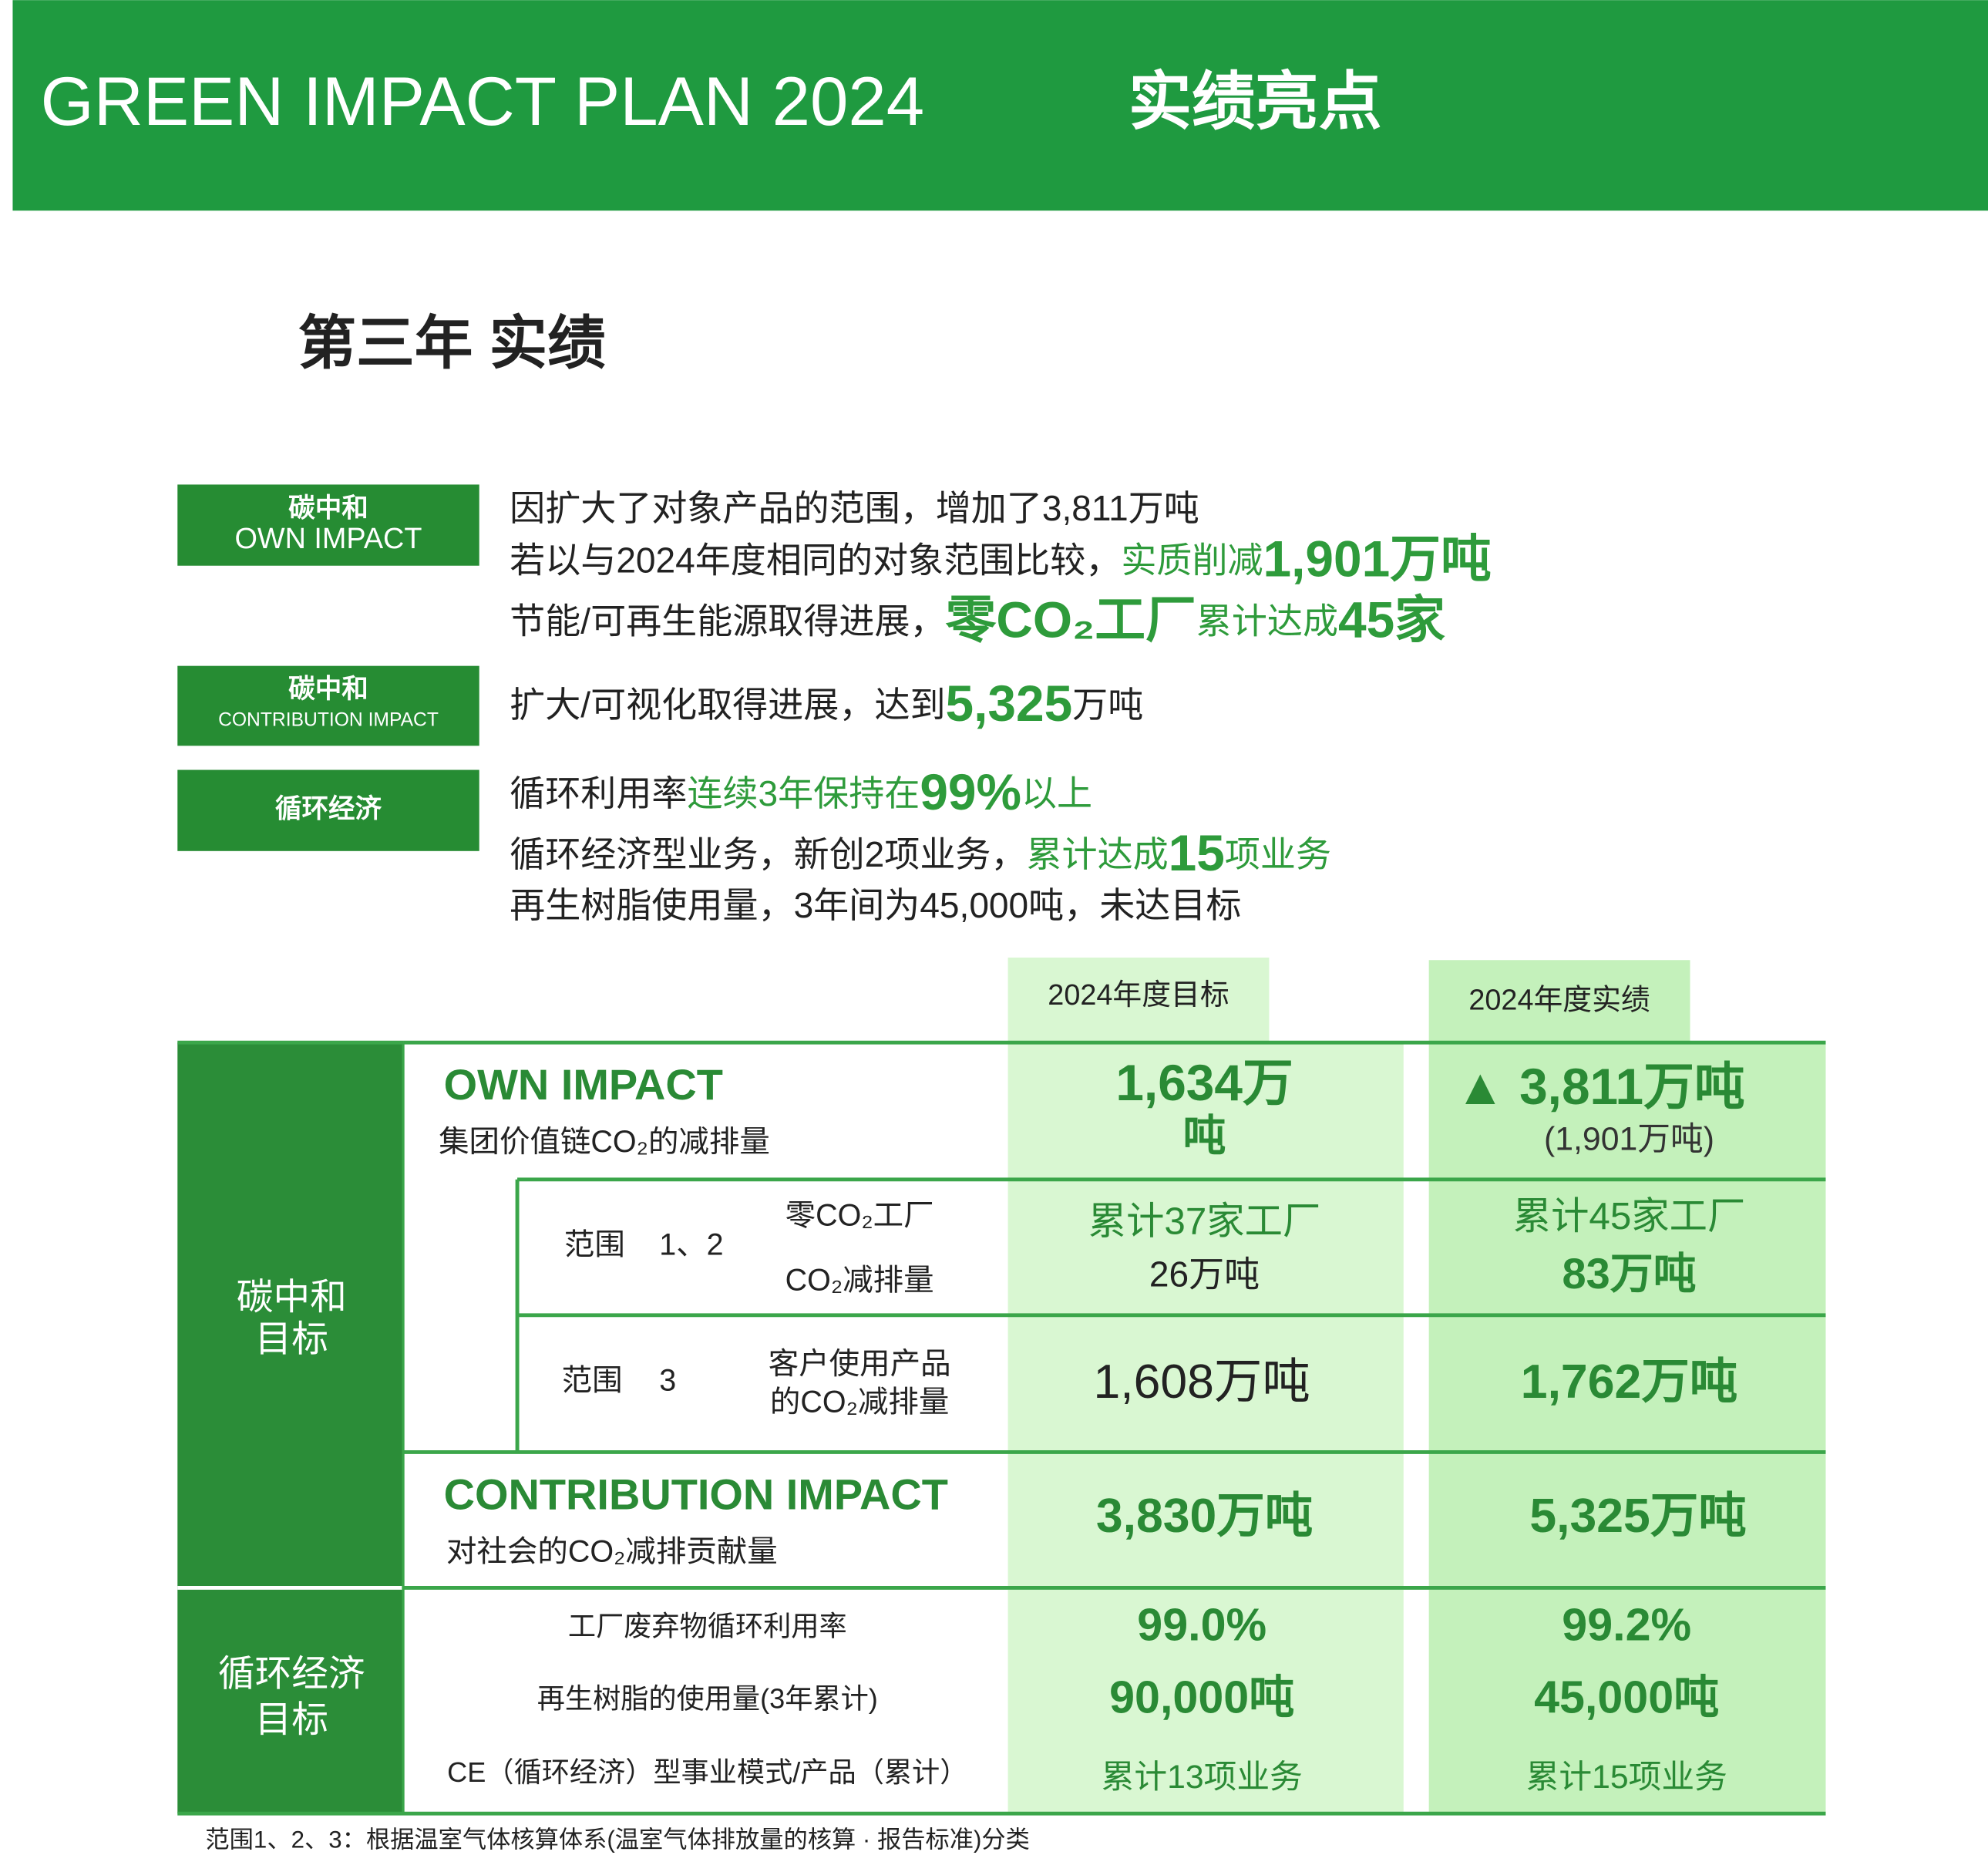  Describe the element at coordinates (691, 1244) in the screenshot. I see `scope-number: 1、2` at that location.